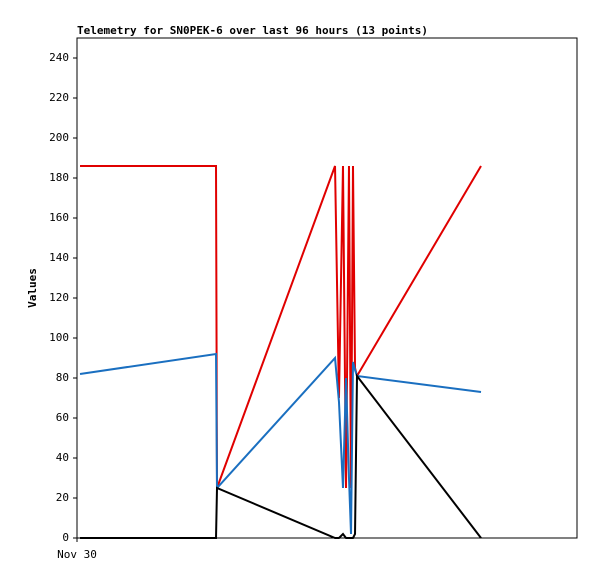 The image size is (597, 579). Describe the element at coordinates (59, 57) in the screenshot. I see `y-tick-label: 240` at that location.